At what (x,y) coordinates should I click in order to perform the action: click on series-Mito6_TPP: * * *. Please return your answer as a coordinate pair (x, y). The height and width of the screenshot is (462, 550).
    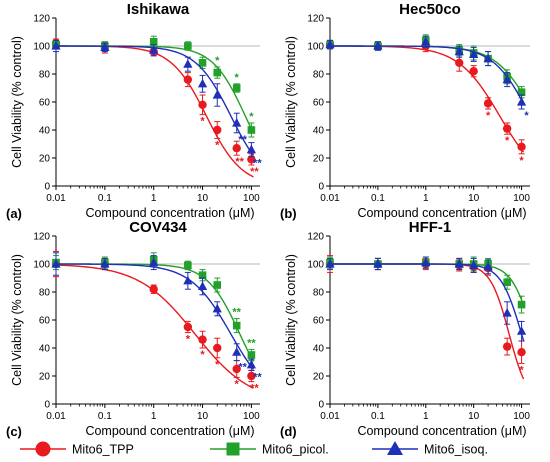
    Looking at the image, I should click on (425, 103).